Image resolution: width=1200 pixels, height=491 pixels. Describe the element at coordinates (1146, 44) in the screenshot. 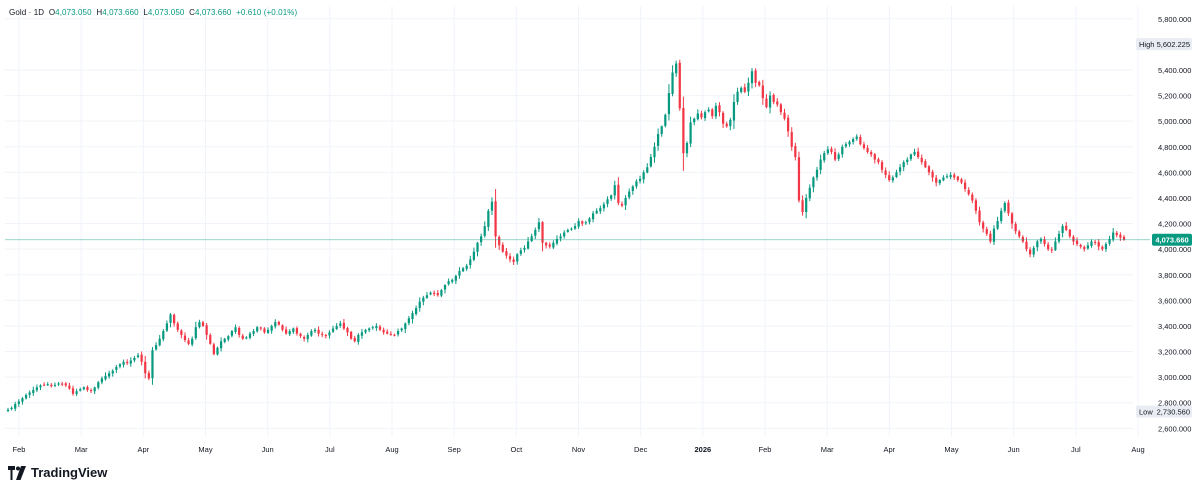

I see `high-marker-label: High` at that location.